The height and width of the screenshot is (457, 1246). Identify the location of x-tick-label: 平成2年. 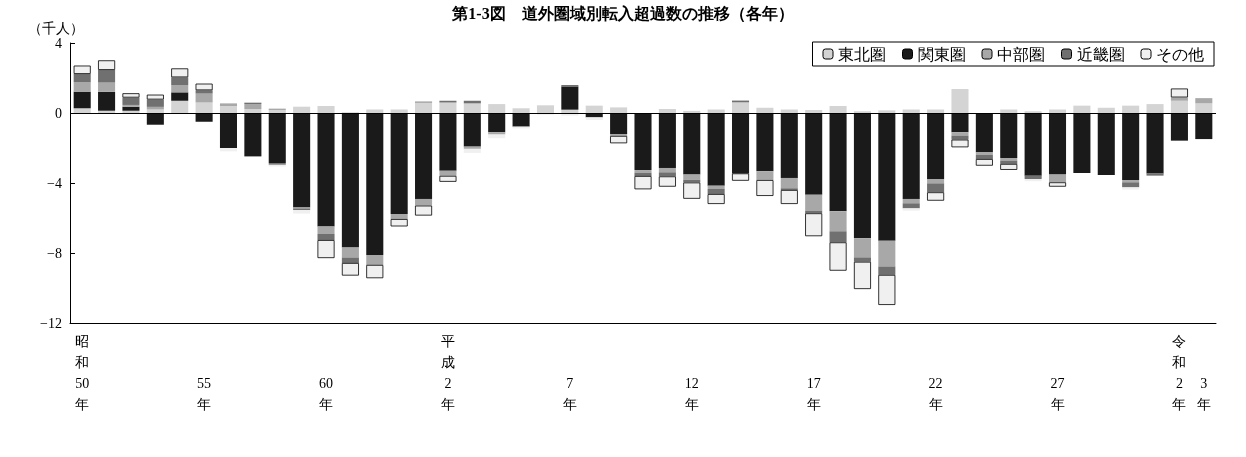
(447, 373).